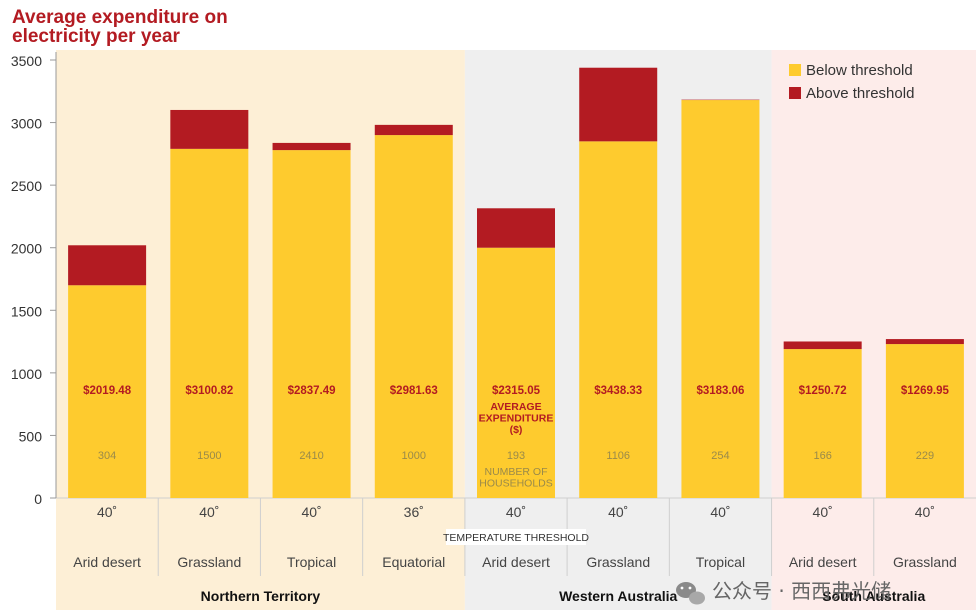  Describe the element at coordinates (516, 430) in the screenshot. I see `average-expenditure-caption: ($)` at that location.